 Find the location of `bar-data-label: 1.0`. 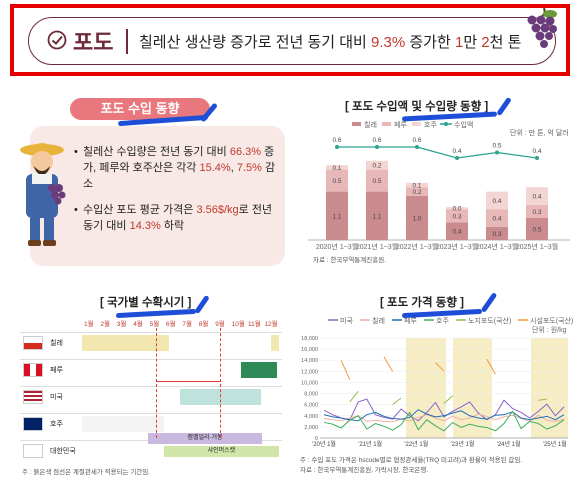

bar-data-label: 1.0 is located at coordinates (416, 219).